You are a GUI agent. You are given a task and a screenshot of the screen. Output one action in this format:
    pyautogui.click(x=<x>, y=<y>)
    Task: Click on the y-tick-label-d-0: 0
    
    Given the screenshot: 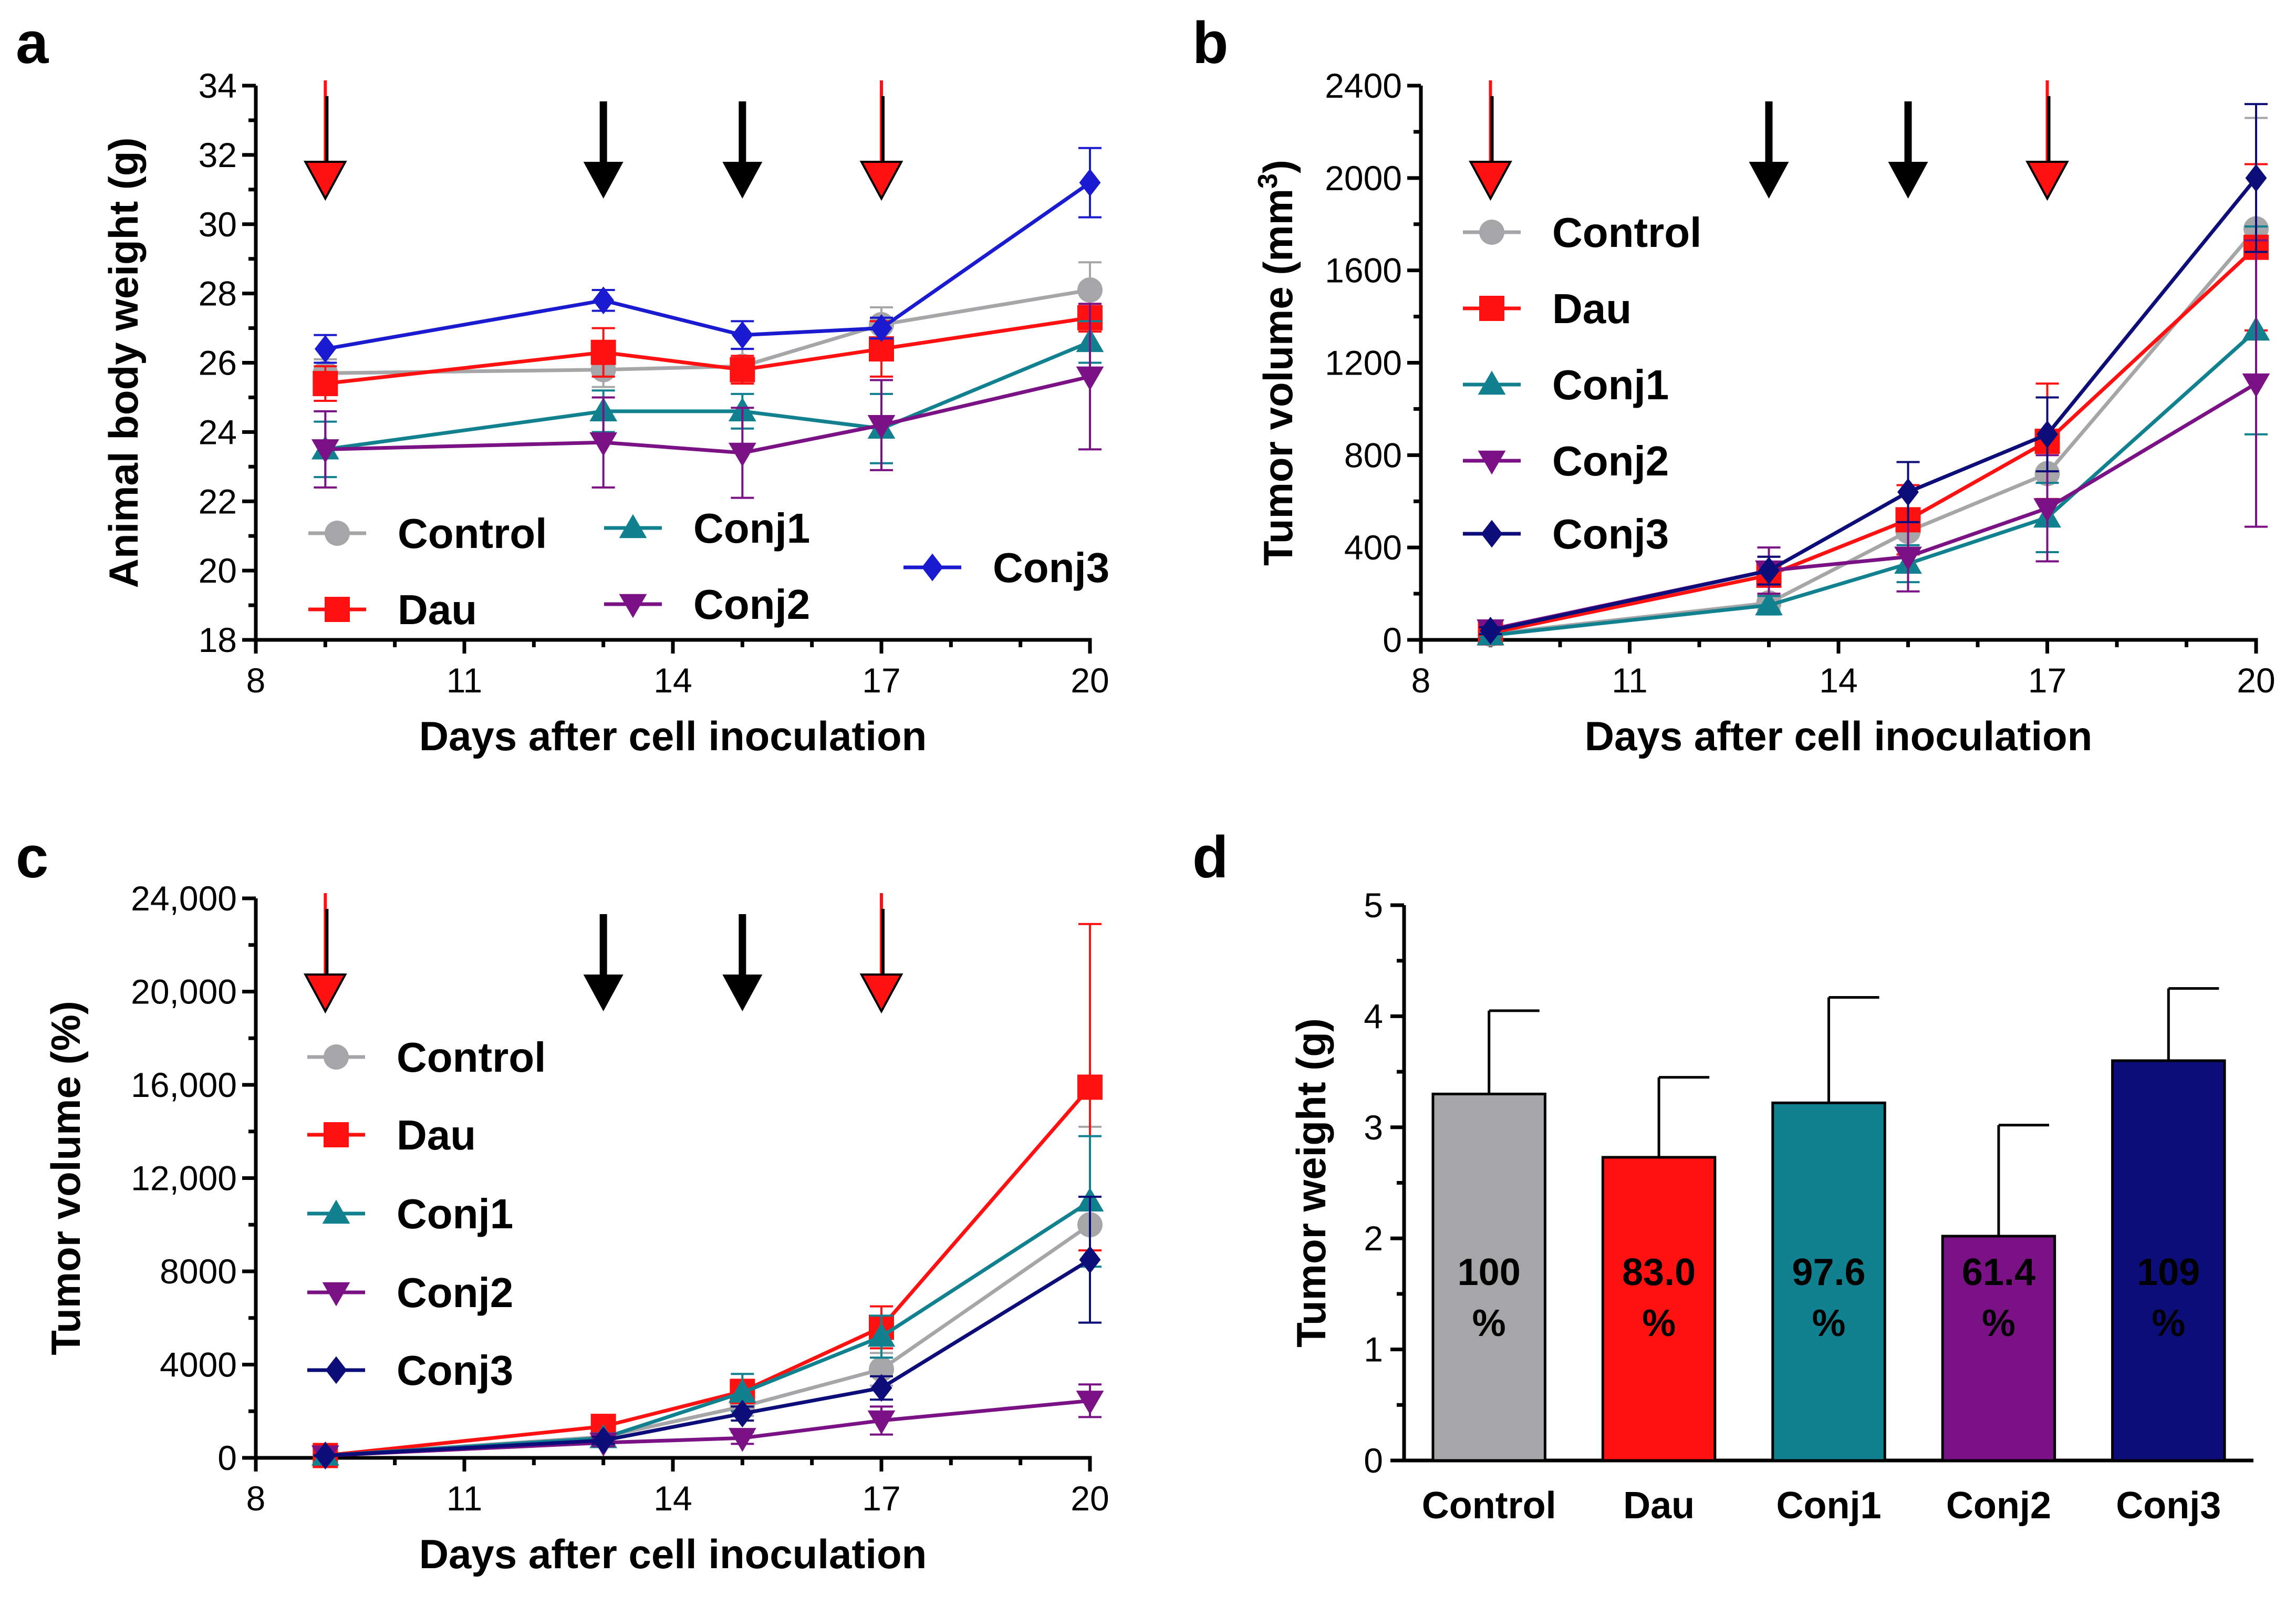 What is the action you would take?
    pyautogui.click(x=1373, y=1460)
    